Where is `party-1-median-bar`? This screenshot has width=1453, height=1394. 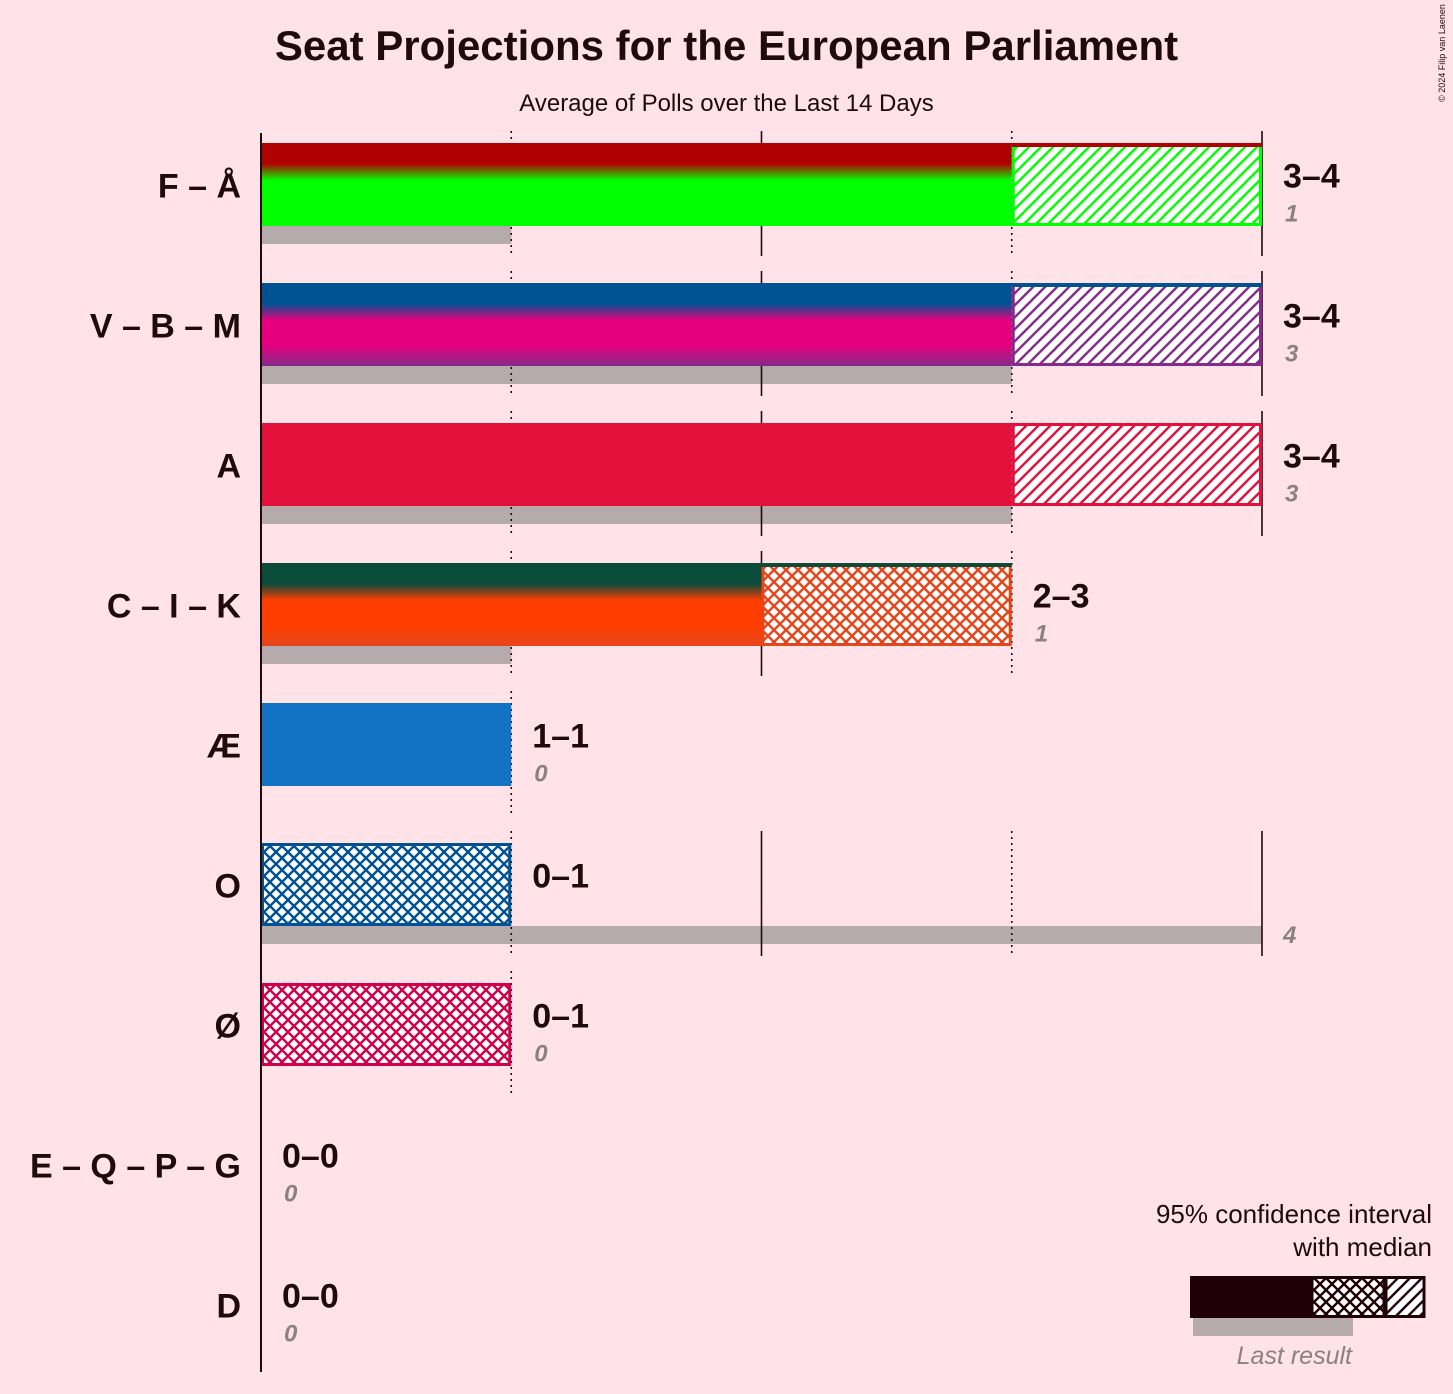
party-1-median-bar is located at coordinates (636, 324).